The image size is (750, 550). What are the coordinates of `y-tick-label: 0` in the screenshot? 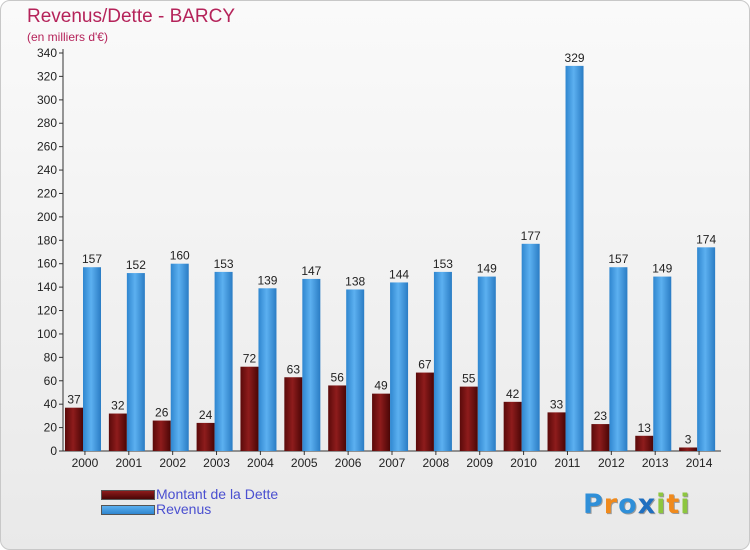 It's located at (53, 451).